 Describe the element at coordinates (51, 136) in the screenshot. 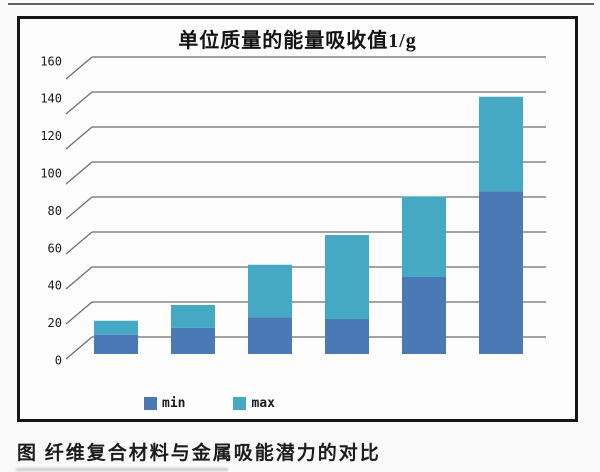

I see `y-tick-label: 120` at that location.